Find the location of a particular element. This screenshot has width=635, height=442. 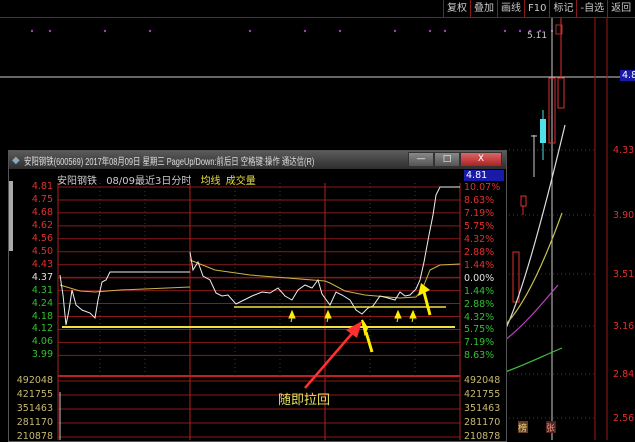

toolbar-divider is located at coordinates (317, 17).